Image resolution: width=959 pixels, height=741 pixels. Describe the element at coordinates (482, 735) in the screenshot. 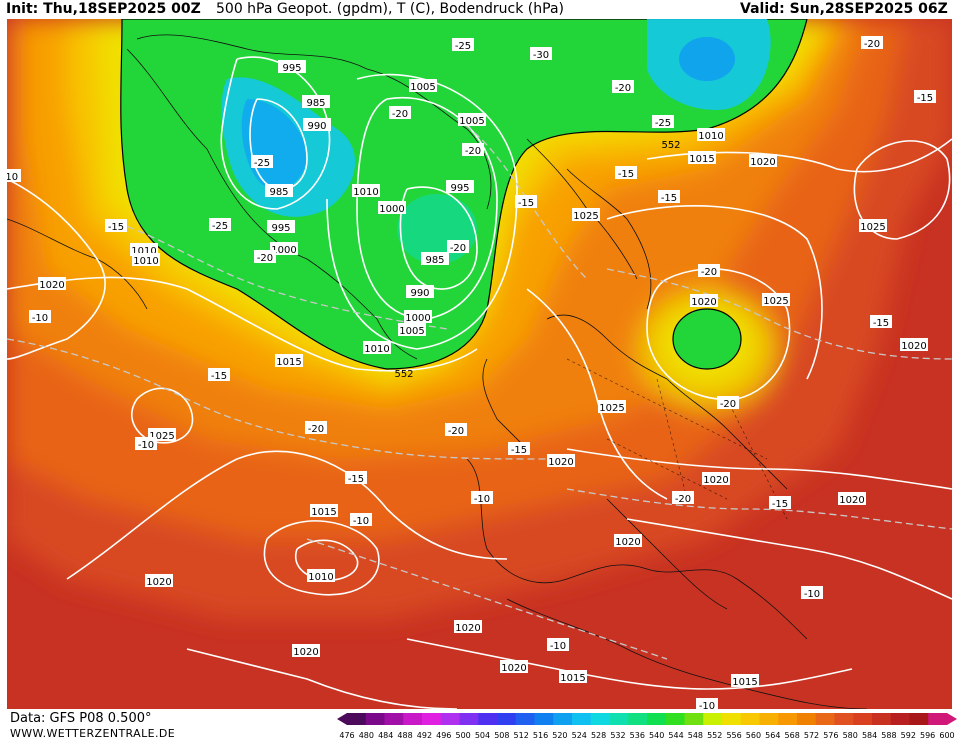

I see `scale-tick-label: 504` at that location.